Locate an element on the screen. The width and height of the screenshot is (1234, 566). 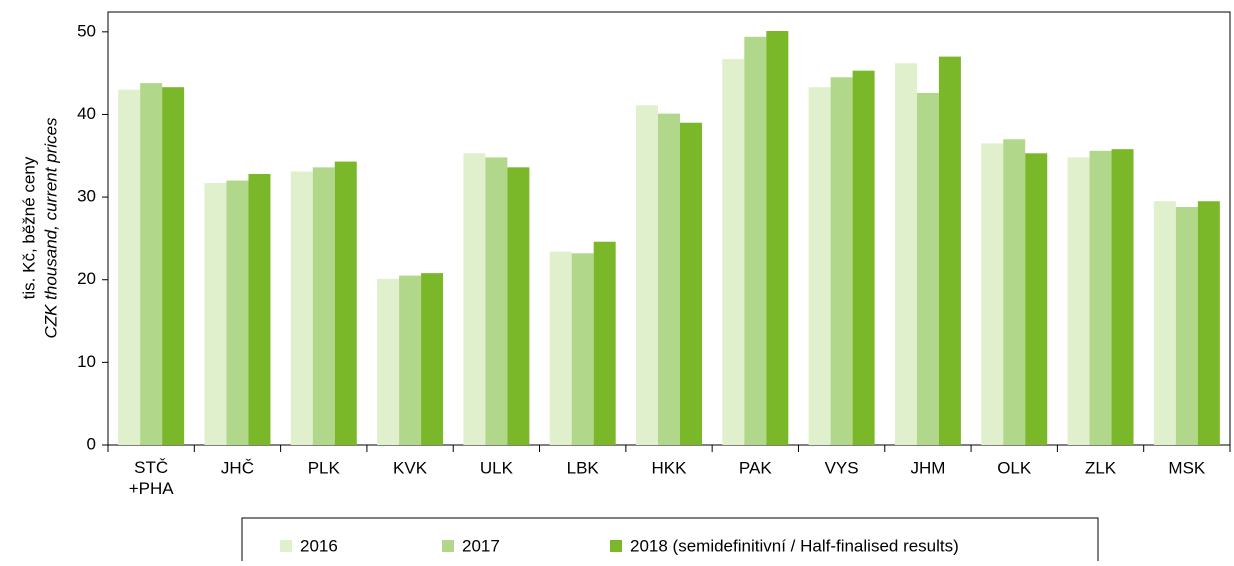
y-tick-label: 30 is located at coordinates (86, 196).